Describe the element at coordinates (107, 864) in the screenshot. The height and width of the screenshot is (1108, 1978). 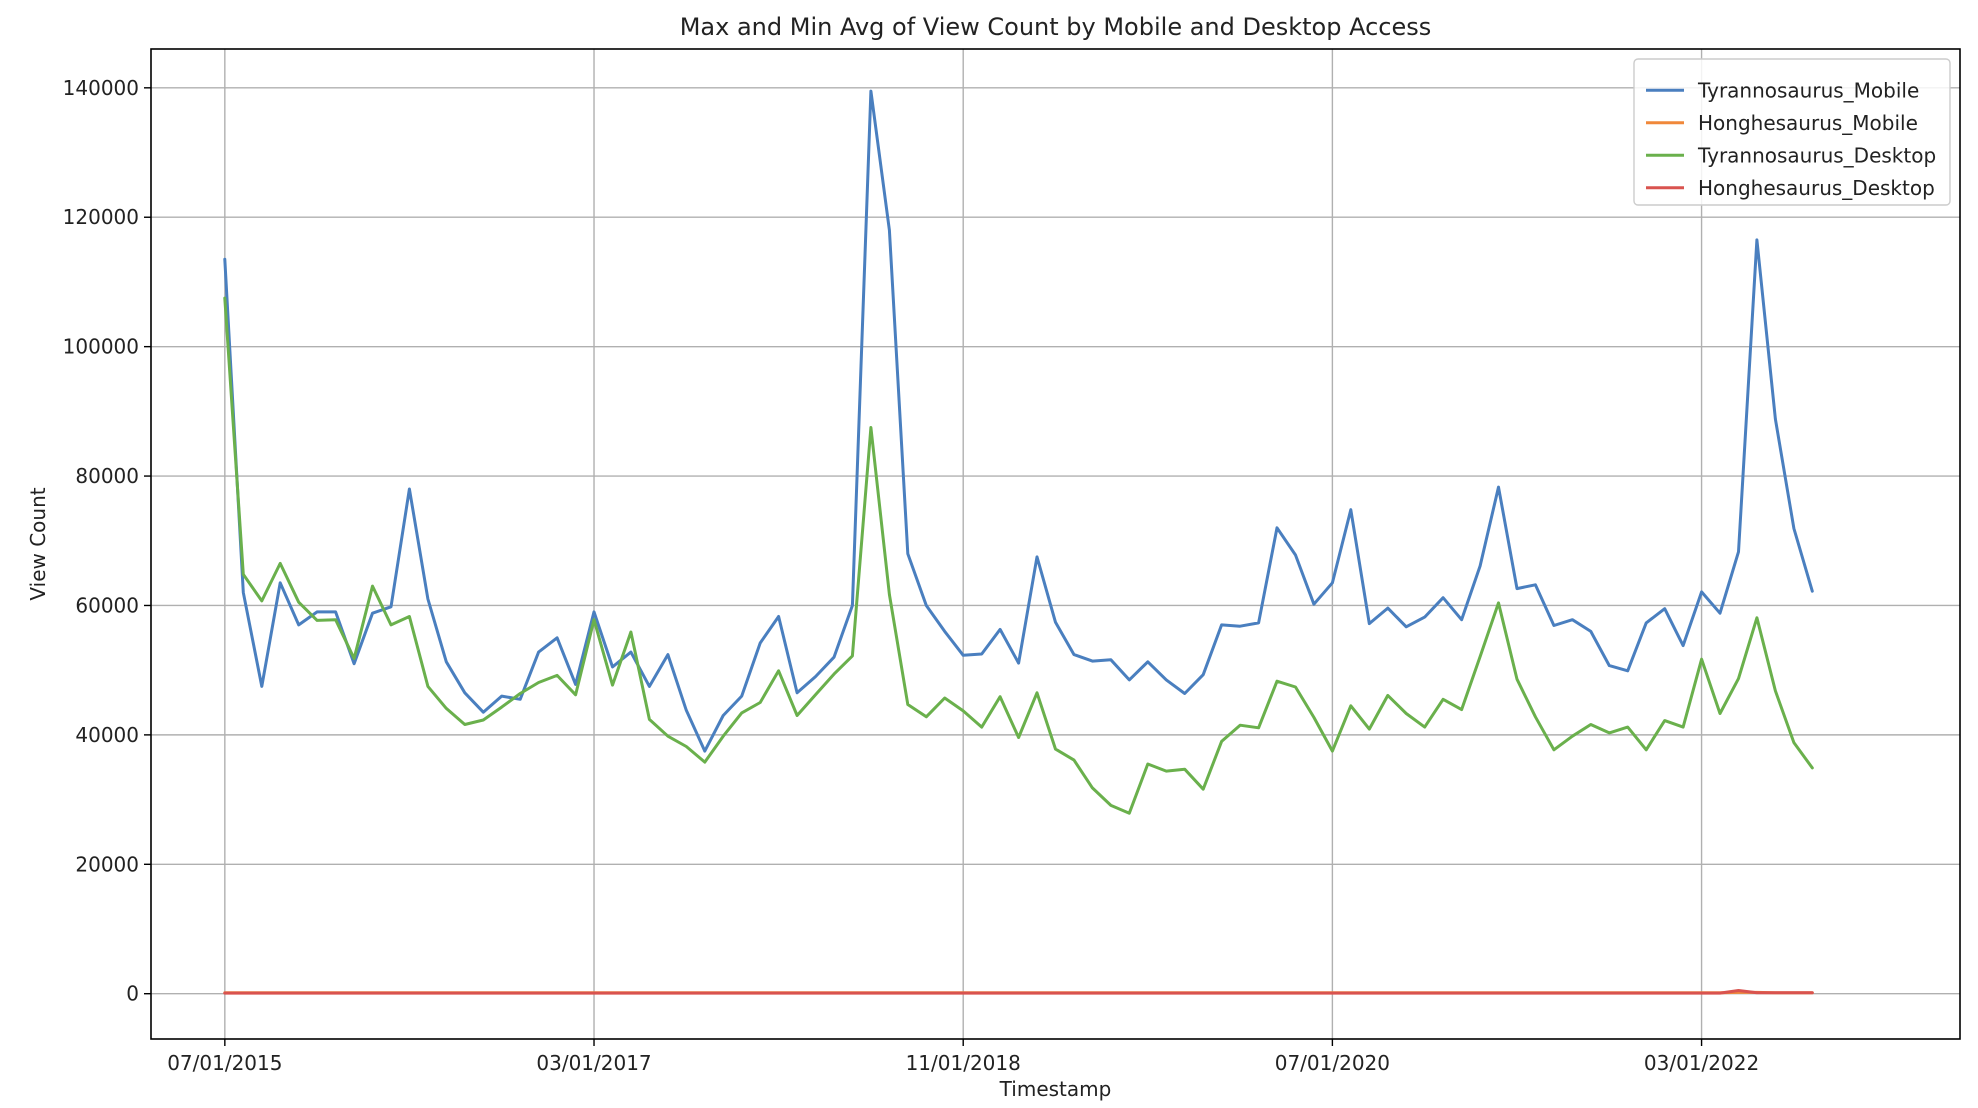
I see `y-tick-label: 20000` at that location.